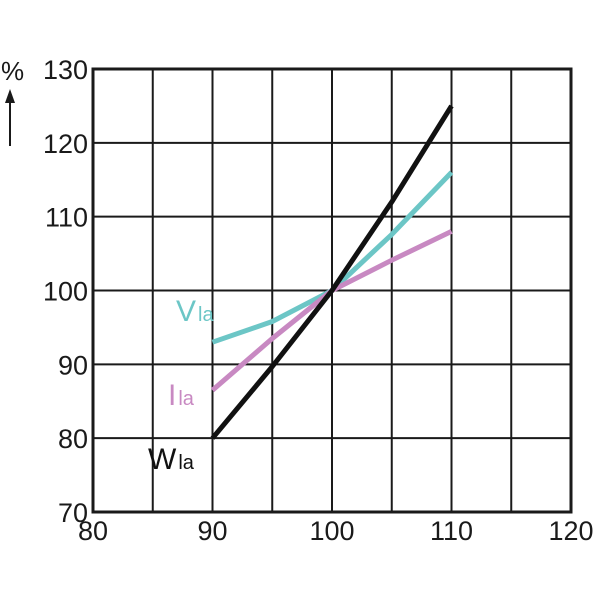  I want to click on x-tick-label: 90, so click(212, 531).